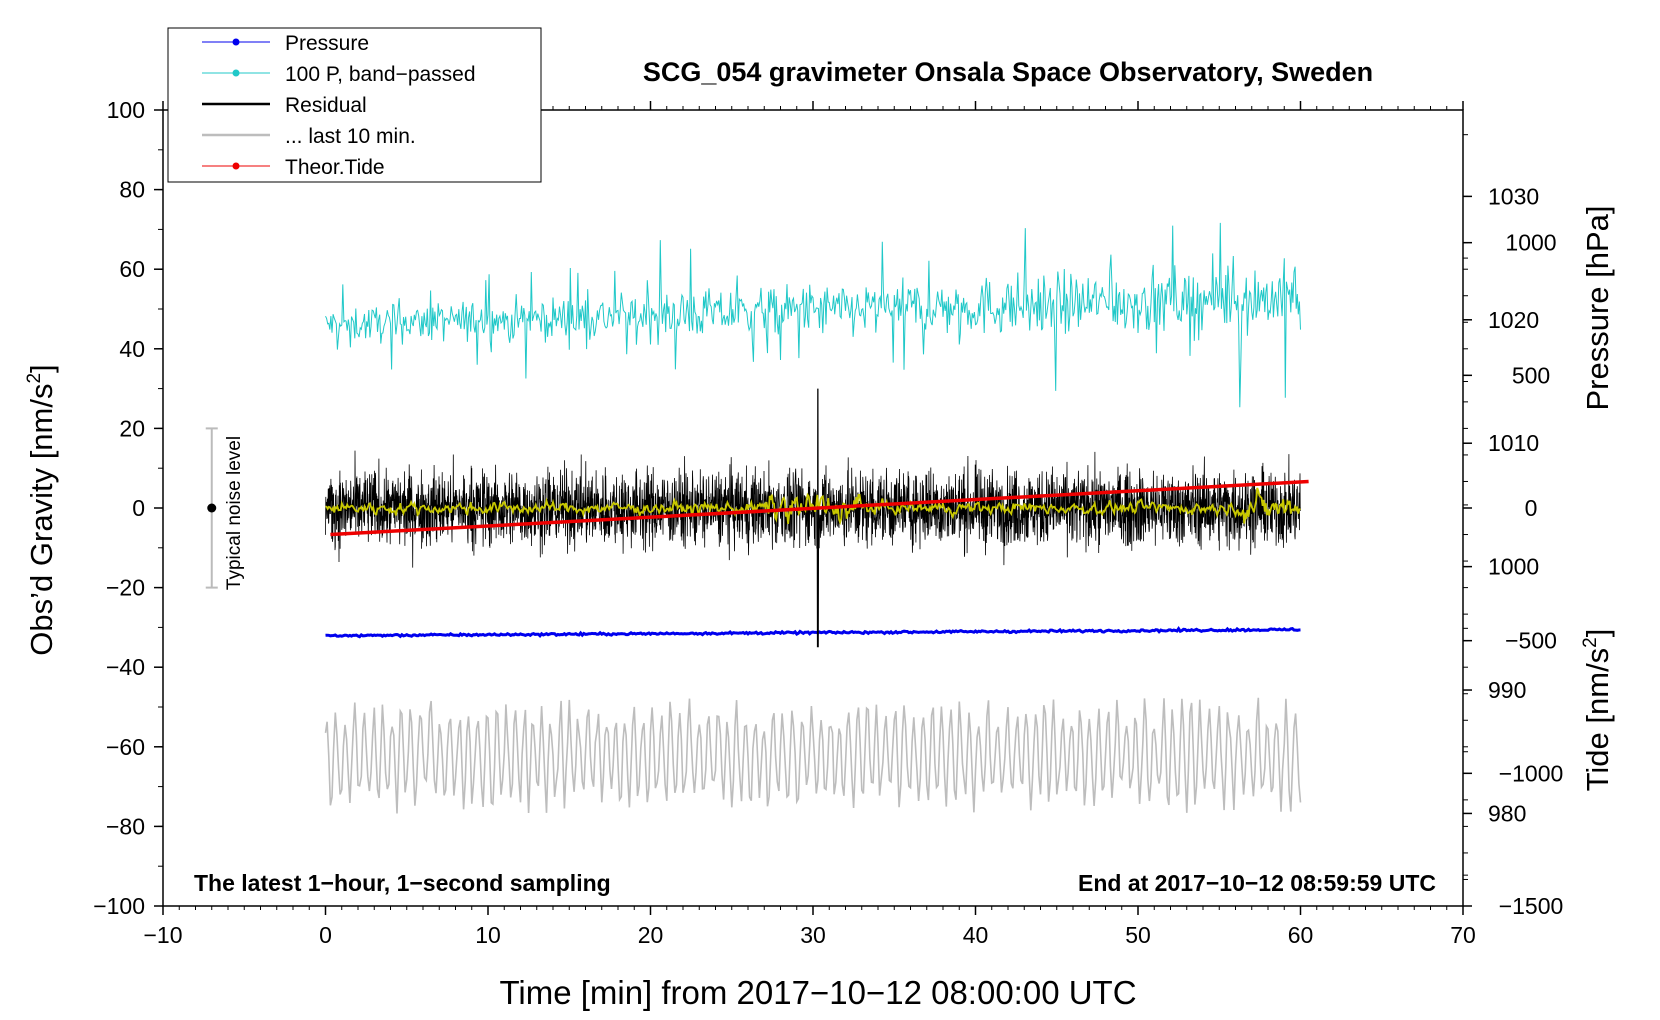  Describe the element at coordinates (1531, 641) in the screenshot. I see `tide-tick-label: −500` at that location.